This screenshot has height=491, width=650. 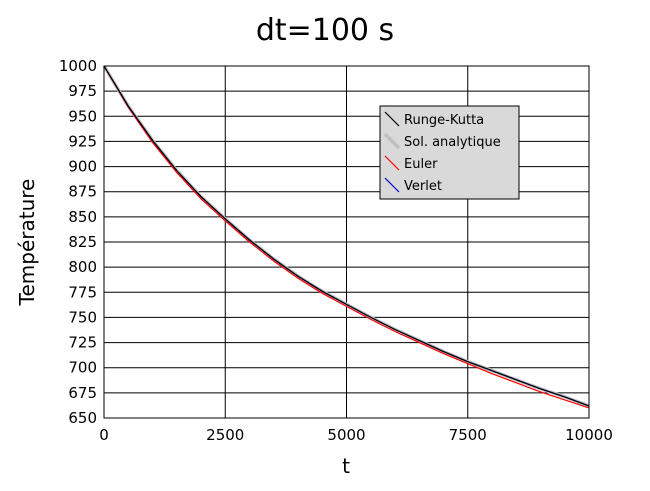 I want to click on legend-label-runge-kutta: Runge-Kutta, so click(x=444, y=120).